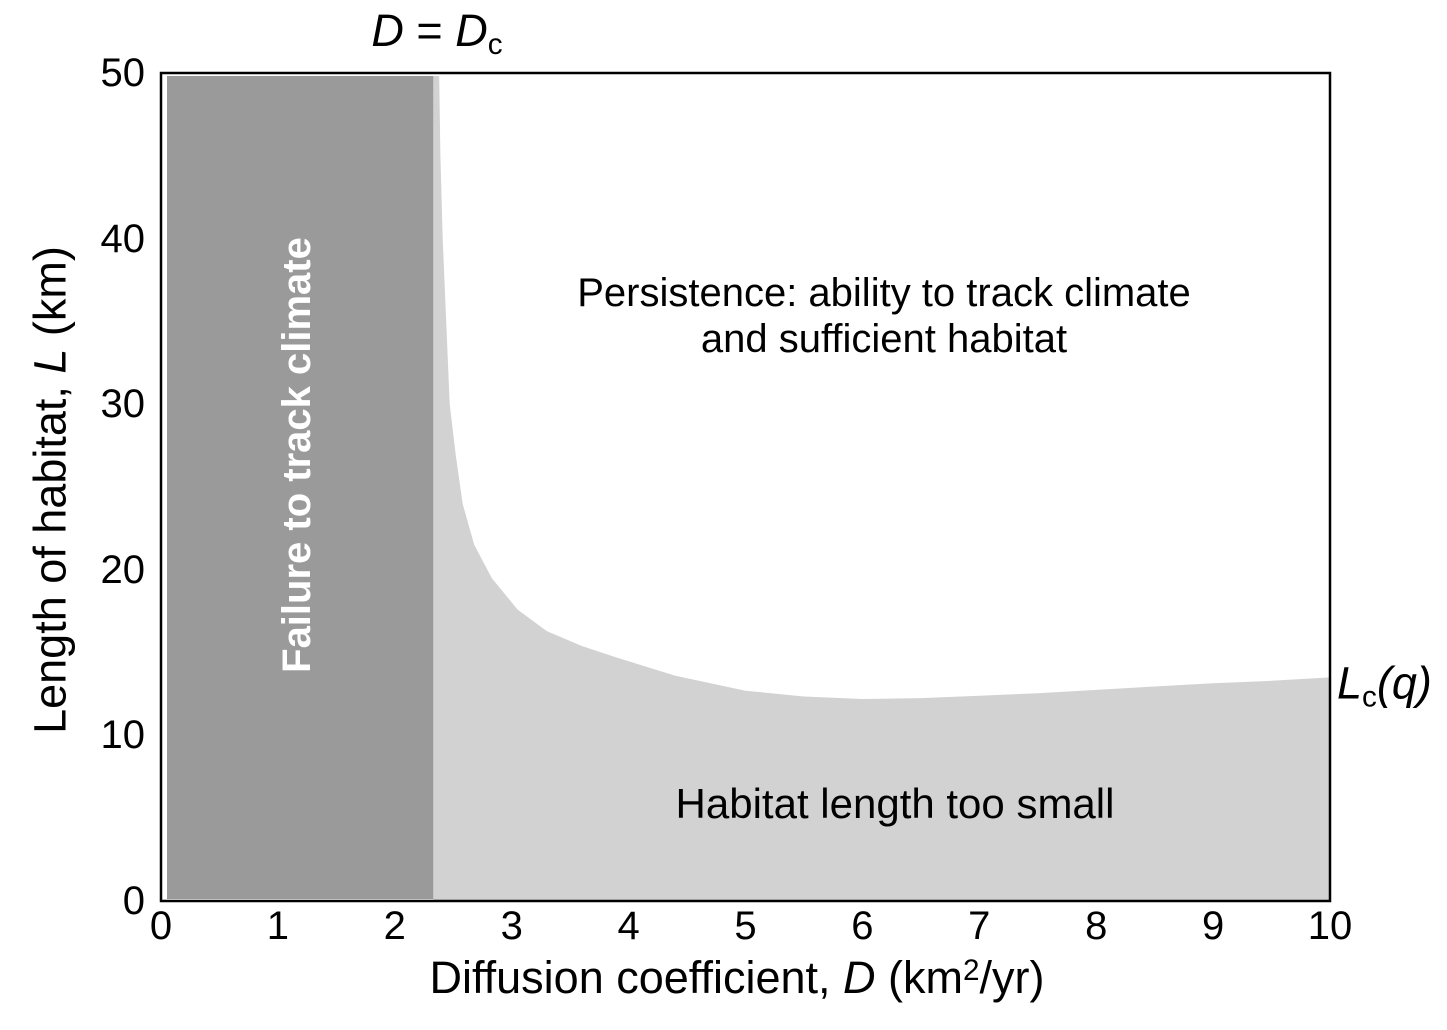 The image size is (1447, 1030). I want to click on x-tick-label: 7, so click(979, 926).